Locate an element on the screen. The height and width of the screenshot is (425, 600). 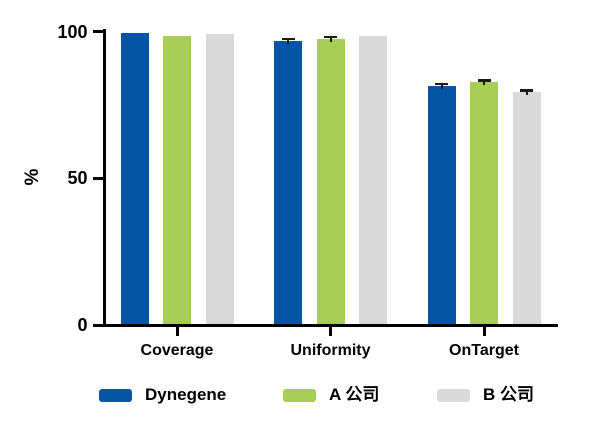
bar-b-uniformity is located at coordinates (373, 180).